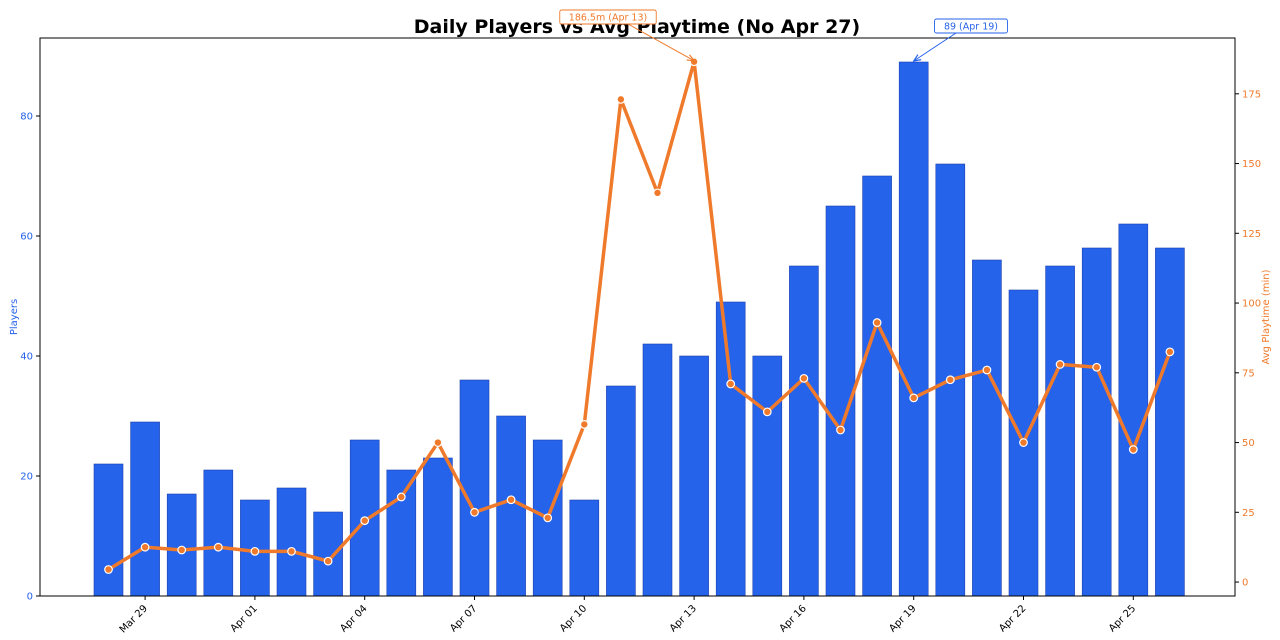 This screenshot has width=1280, height=640. What do you see at coordinates (30, 597) in the screenshot?
I see `y-tick-label-left: 0` at bounding box center [30, 597].